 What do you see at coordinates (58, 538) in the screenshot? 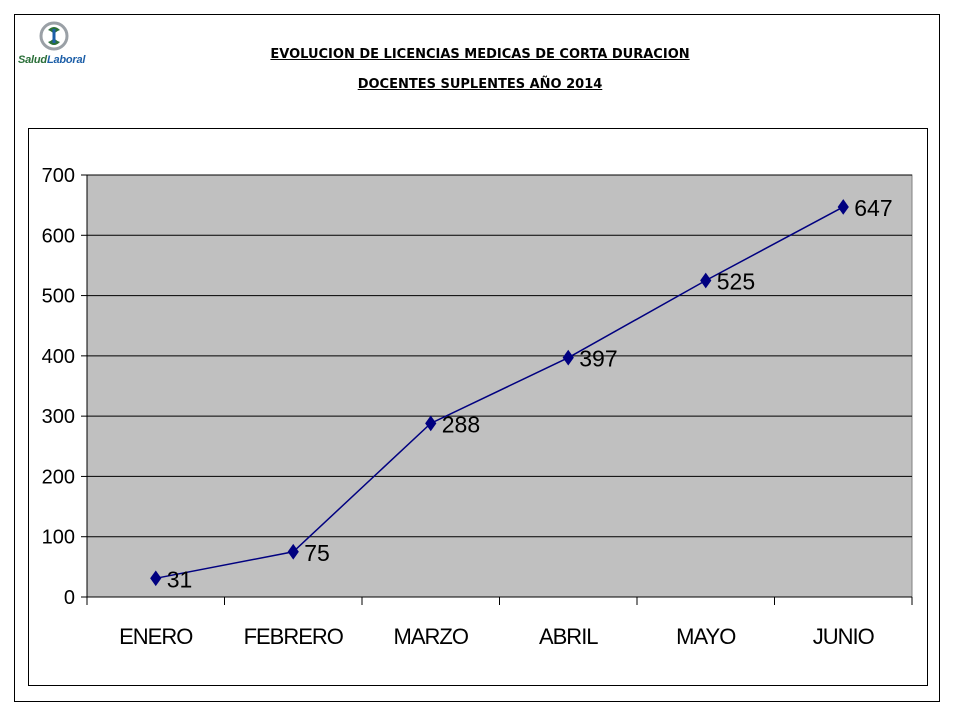
I see `y-tick-label: 100` at bounding box center [58, 538].